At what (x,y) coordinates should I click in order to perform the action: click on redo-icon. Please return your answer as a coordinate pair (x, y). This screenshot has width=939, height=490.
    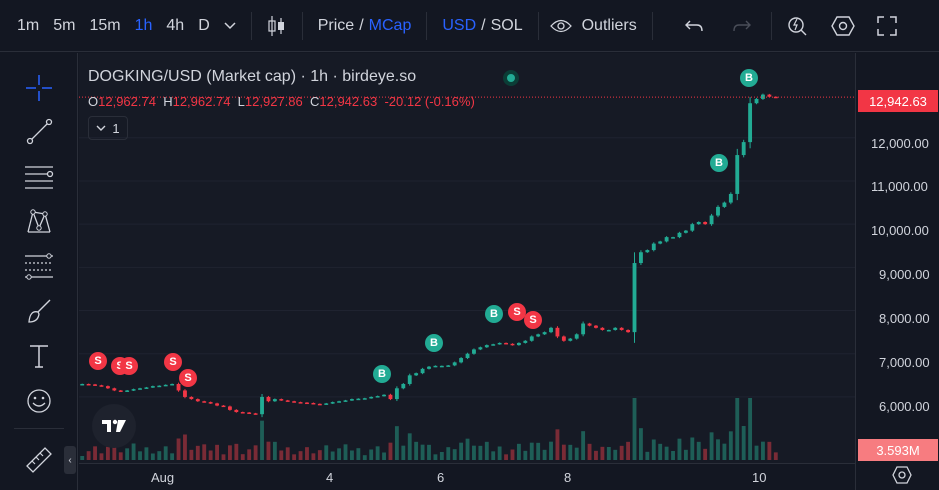
    Looking at the image, I should click on (742, 26).